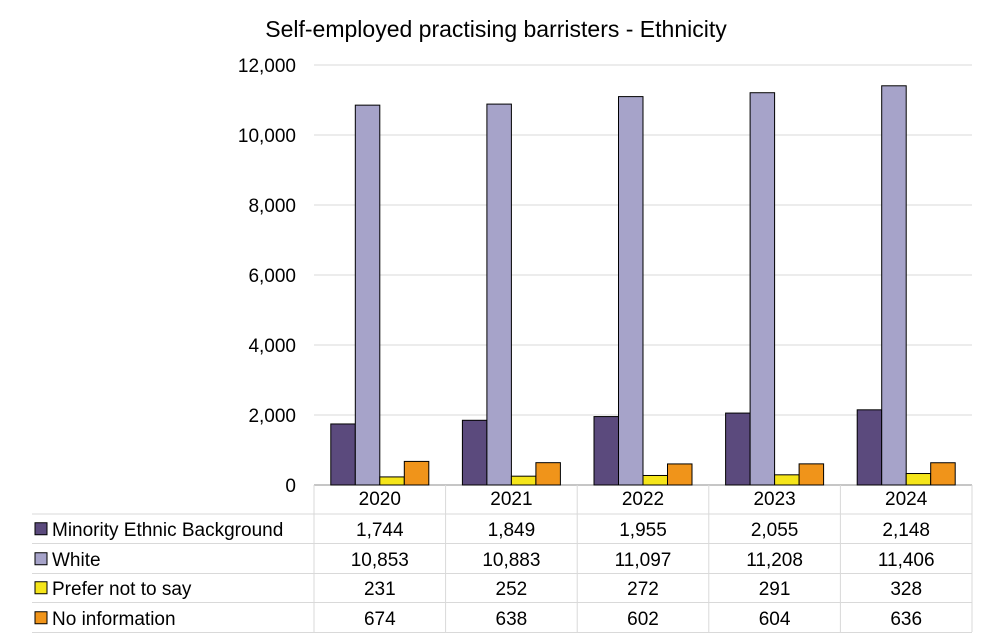  What do you see at coordinates (380, 619) in the screenshot?
I see `data-label: 674` at bounding box center [380, 619].